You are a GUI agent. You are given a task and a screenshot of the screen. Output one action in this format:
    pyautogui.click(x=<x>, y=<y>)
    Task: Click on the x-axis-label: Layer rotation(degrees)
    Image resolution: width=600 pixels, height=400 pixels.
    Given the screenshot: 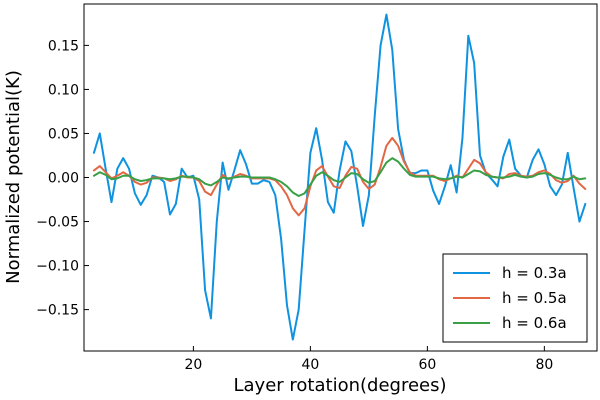 What is the action you would take?
    pyautogui.click(x=340, y=385)
    